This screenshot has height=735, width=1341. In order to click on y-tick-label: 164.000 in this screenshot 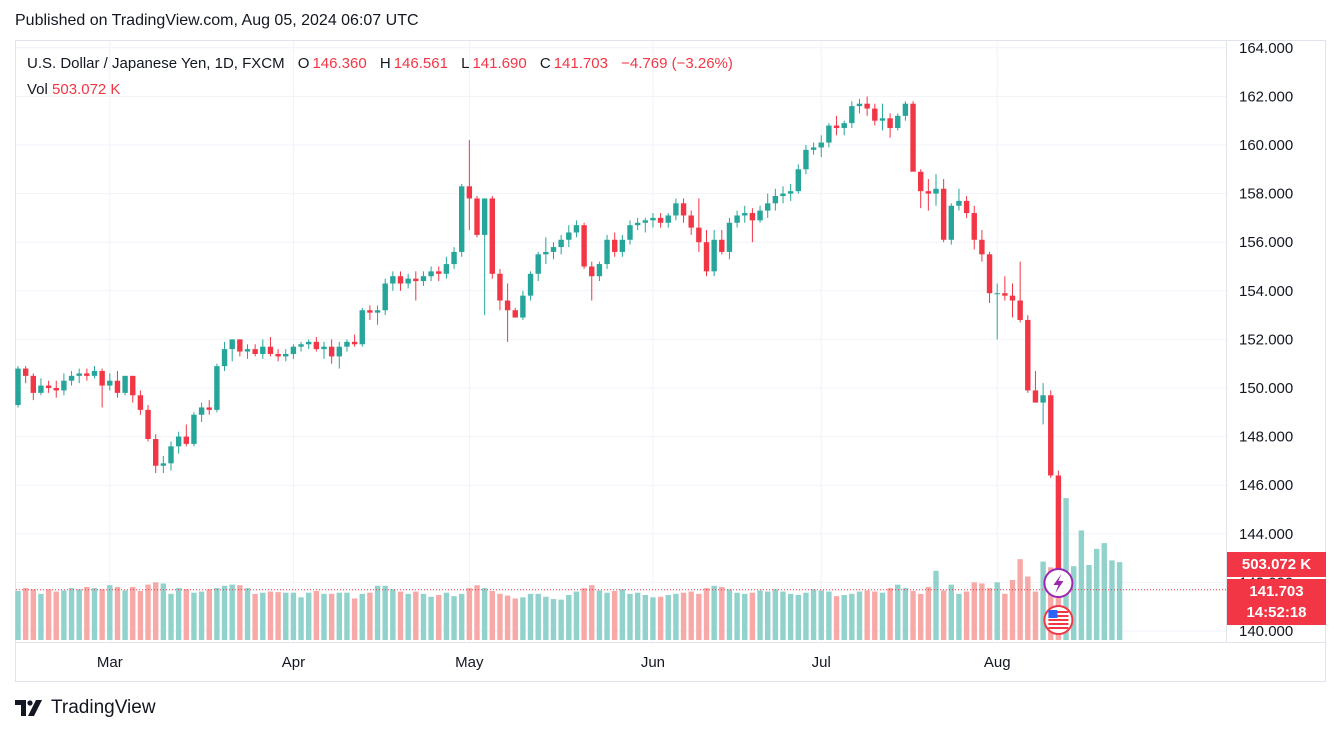, I will do `click(1266, 48)`.